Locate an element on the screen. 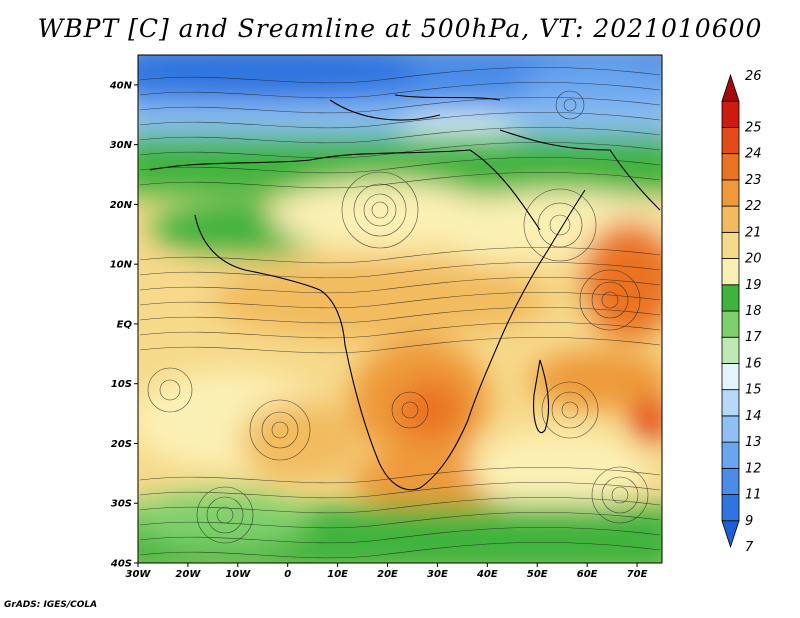 Image resolution: width=800 pixels, height=618 pixels. lat-tick-label: 10N is located at coordinates (121, 265).